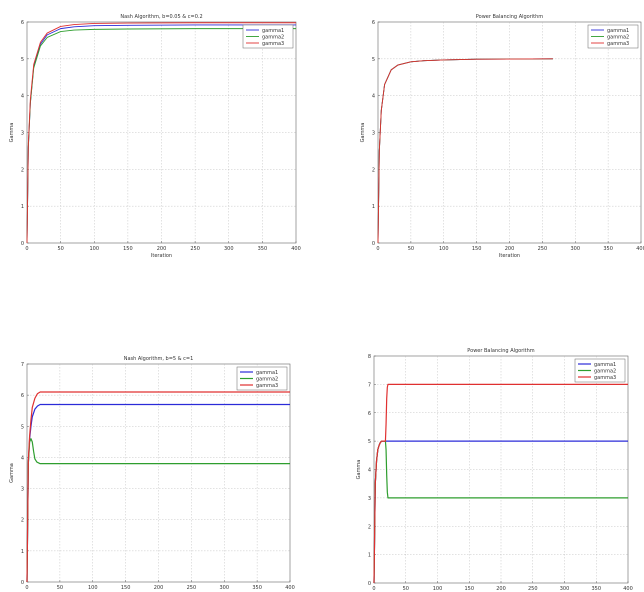 The image size is (644, 592). I want to click on y-tick-label: 8, so click(369, 357).